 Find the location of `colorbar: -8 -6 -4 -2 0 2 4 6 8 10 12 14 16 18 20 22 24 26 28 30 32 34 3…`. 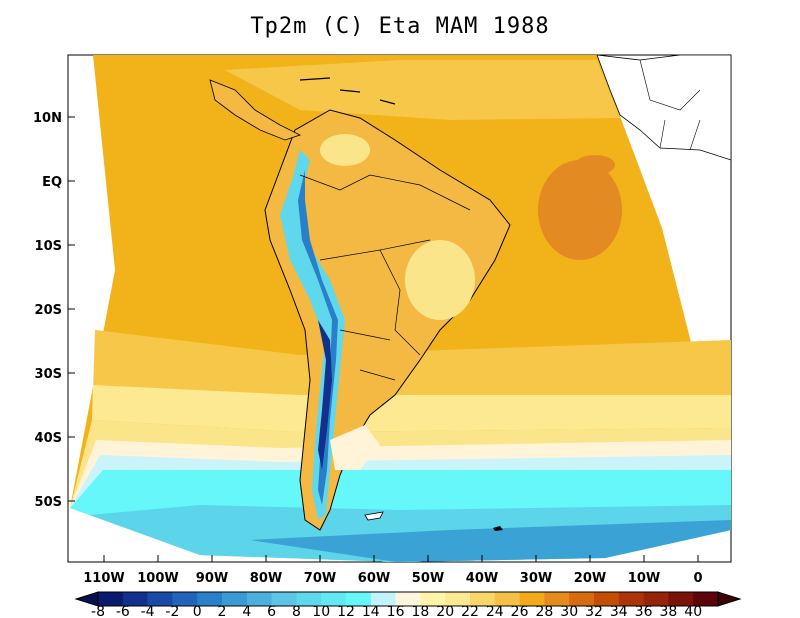

colorbar: -8 -6 -4 -2 0 2 4 6 8 10 12 14 16 18 20 22 24 26 28 30 32 34 3… is located at coordinates (408, 604).